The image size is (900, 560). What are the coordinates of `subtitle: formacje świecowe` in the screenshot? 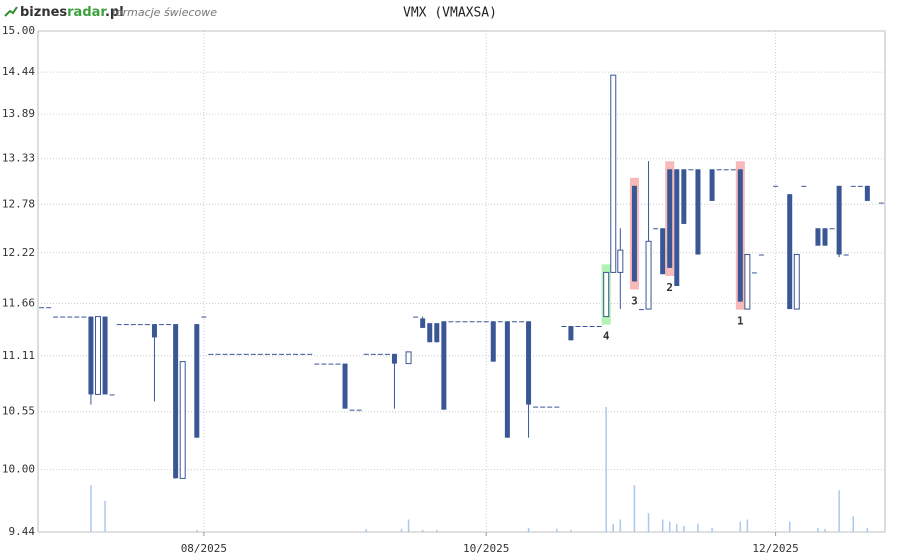 It's located at (164, 12).